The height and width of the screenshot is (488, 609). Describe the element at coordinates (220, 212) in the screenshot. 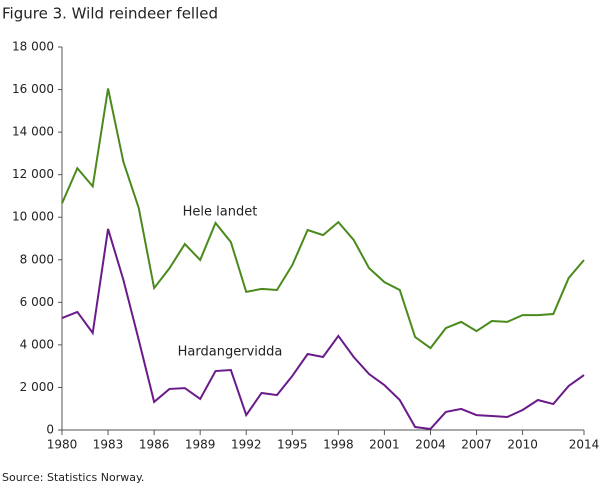

I see `series-label: Hele landet` at that location.